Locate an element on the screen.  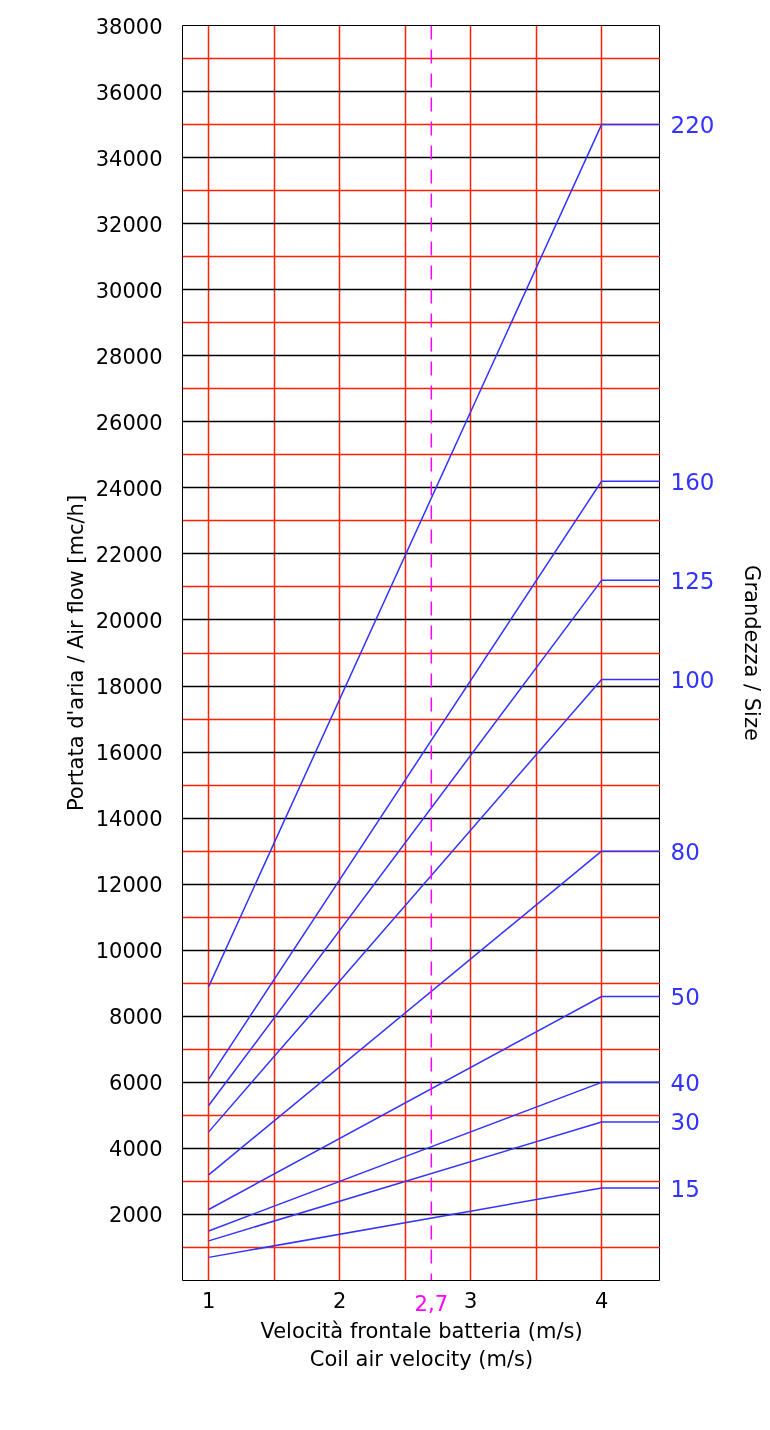
y-tick-label: 36000 is located at coordinates (129, 92).